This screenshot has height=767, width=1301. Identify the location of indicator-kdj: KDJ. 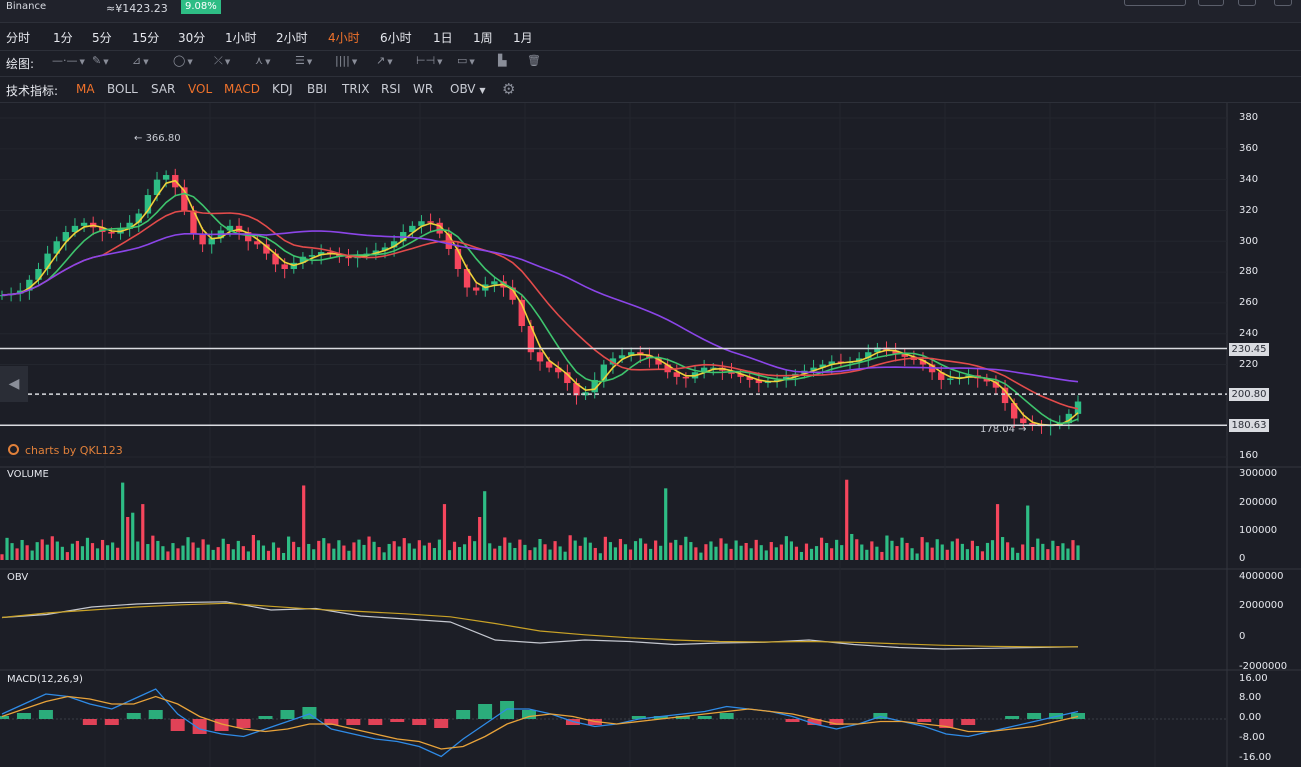
(282, 89).